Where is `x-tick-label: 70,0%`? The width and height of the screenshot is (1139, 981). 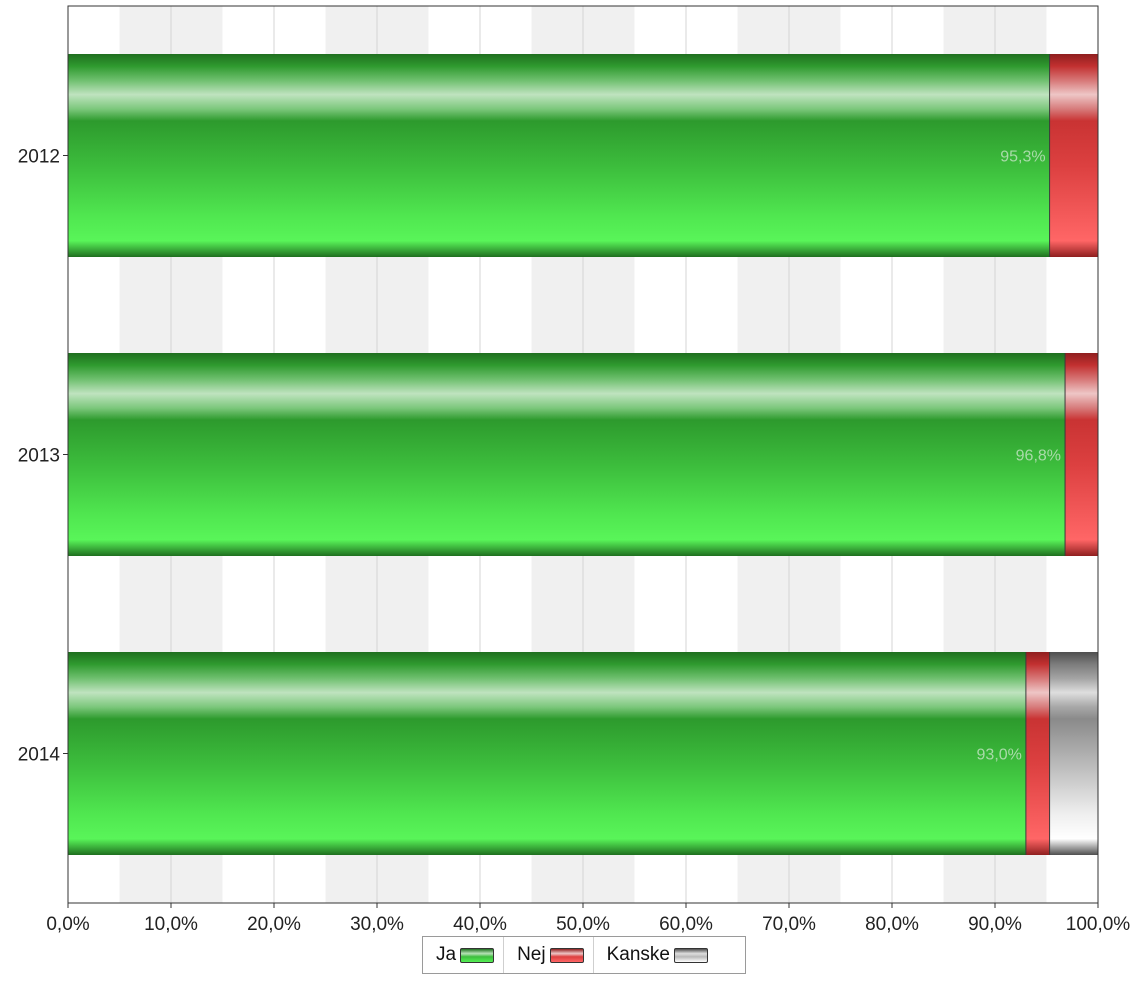 x-tick-label: 70,0% is located at coordinates (789, 924).